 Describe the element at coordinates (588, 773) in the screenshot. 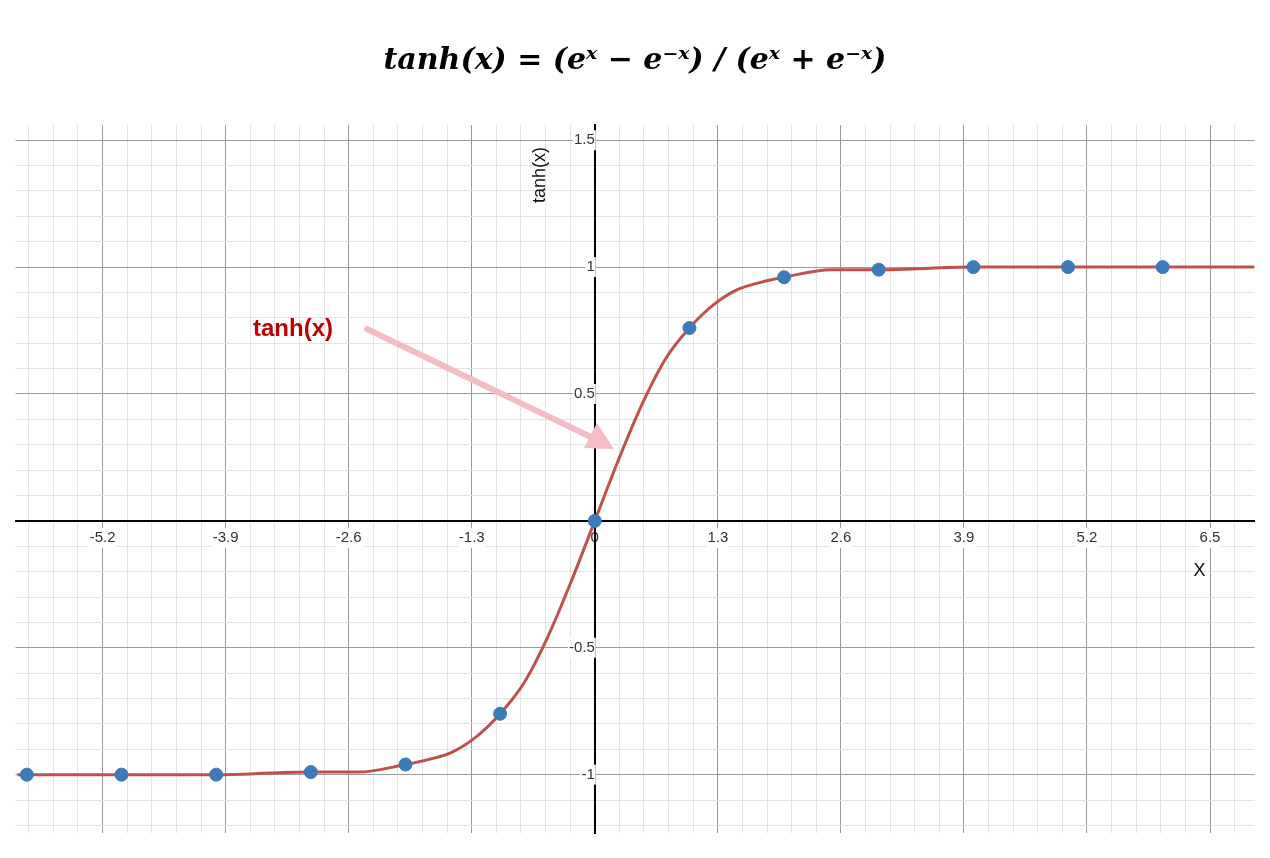

I see `y-tick-label: -1` at that location.